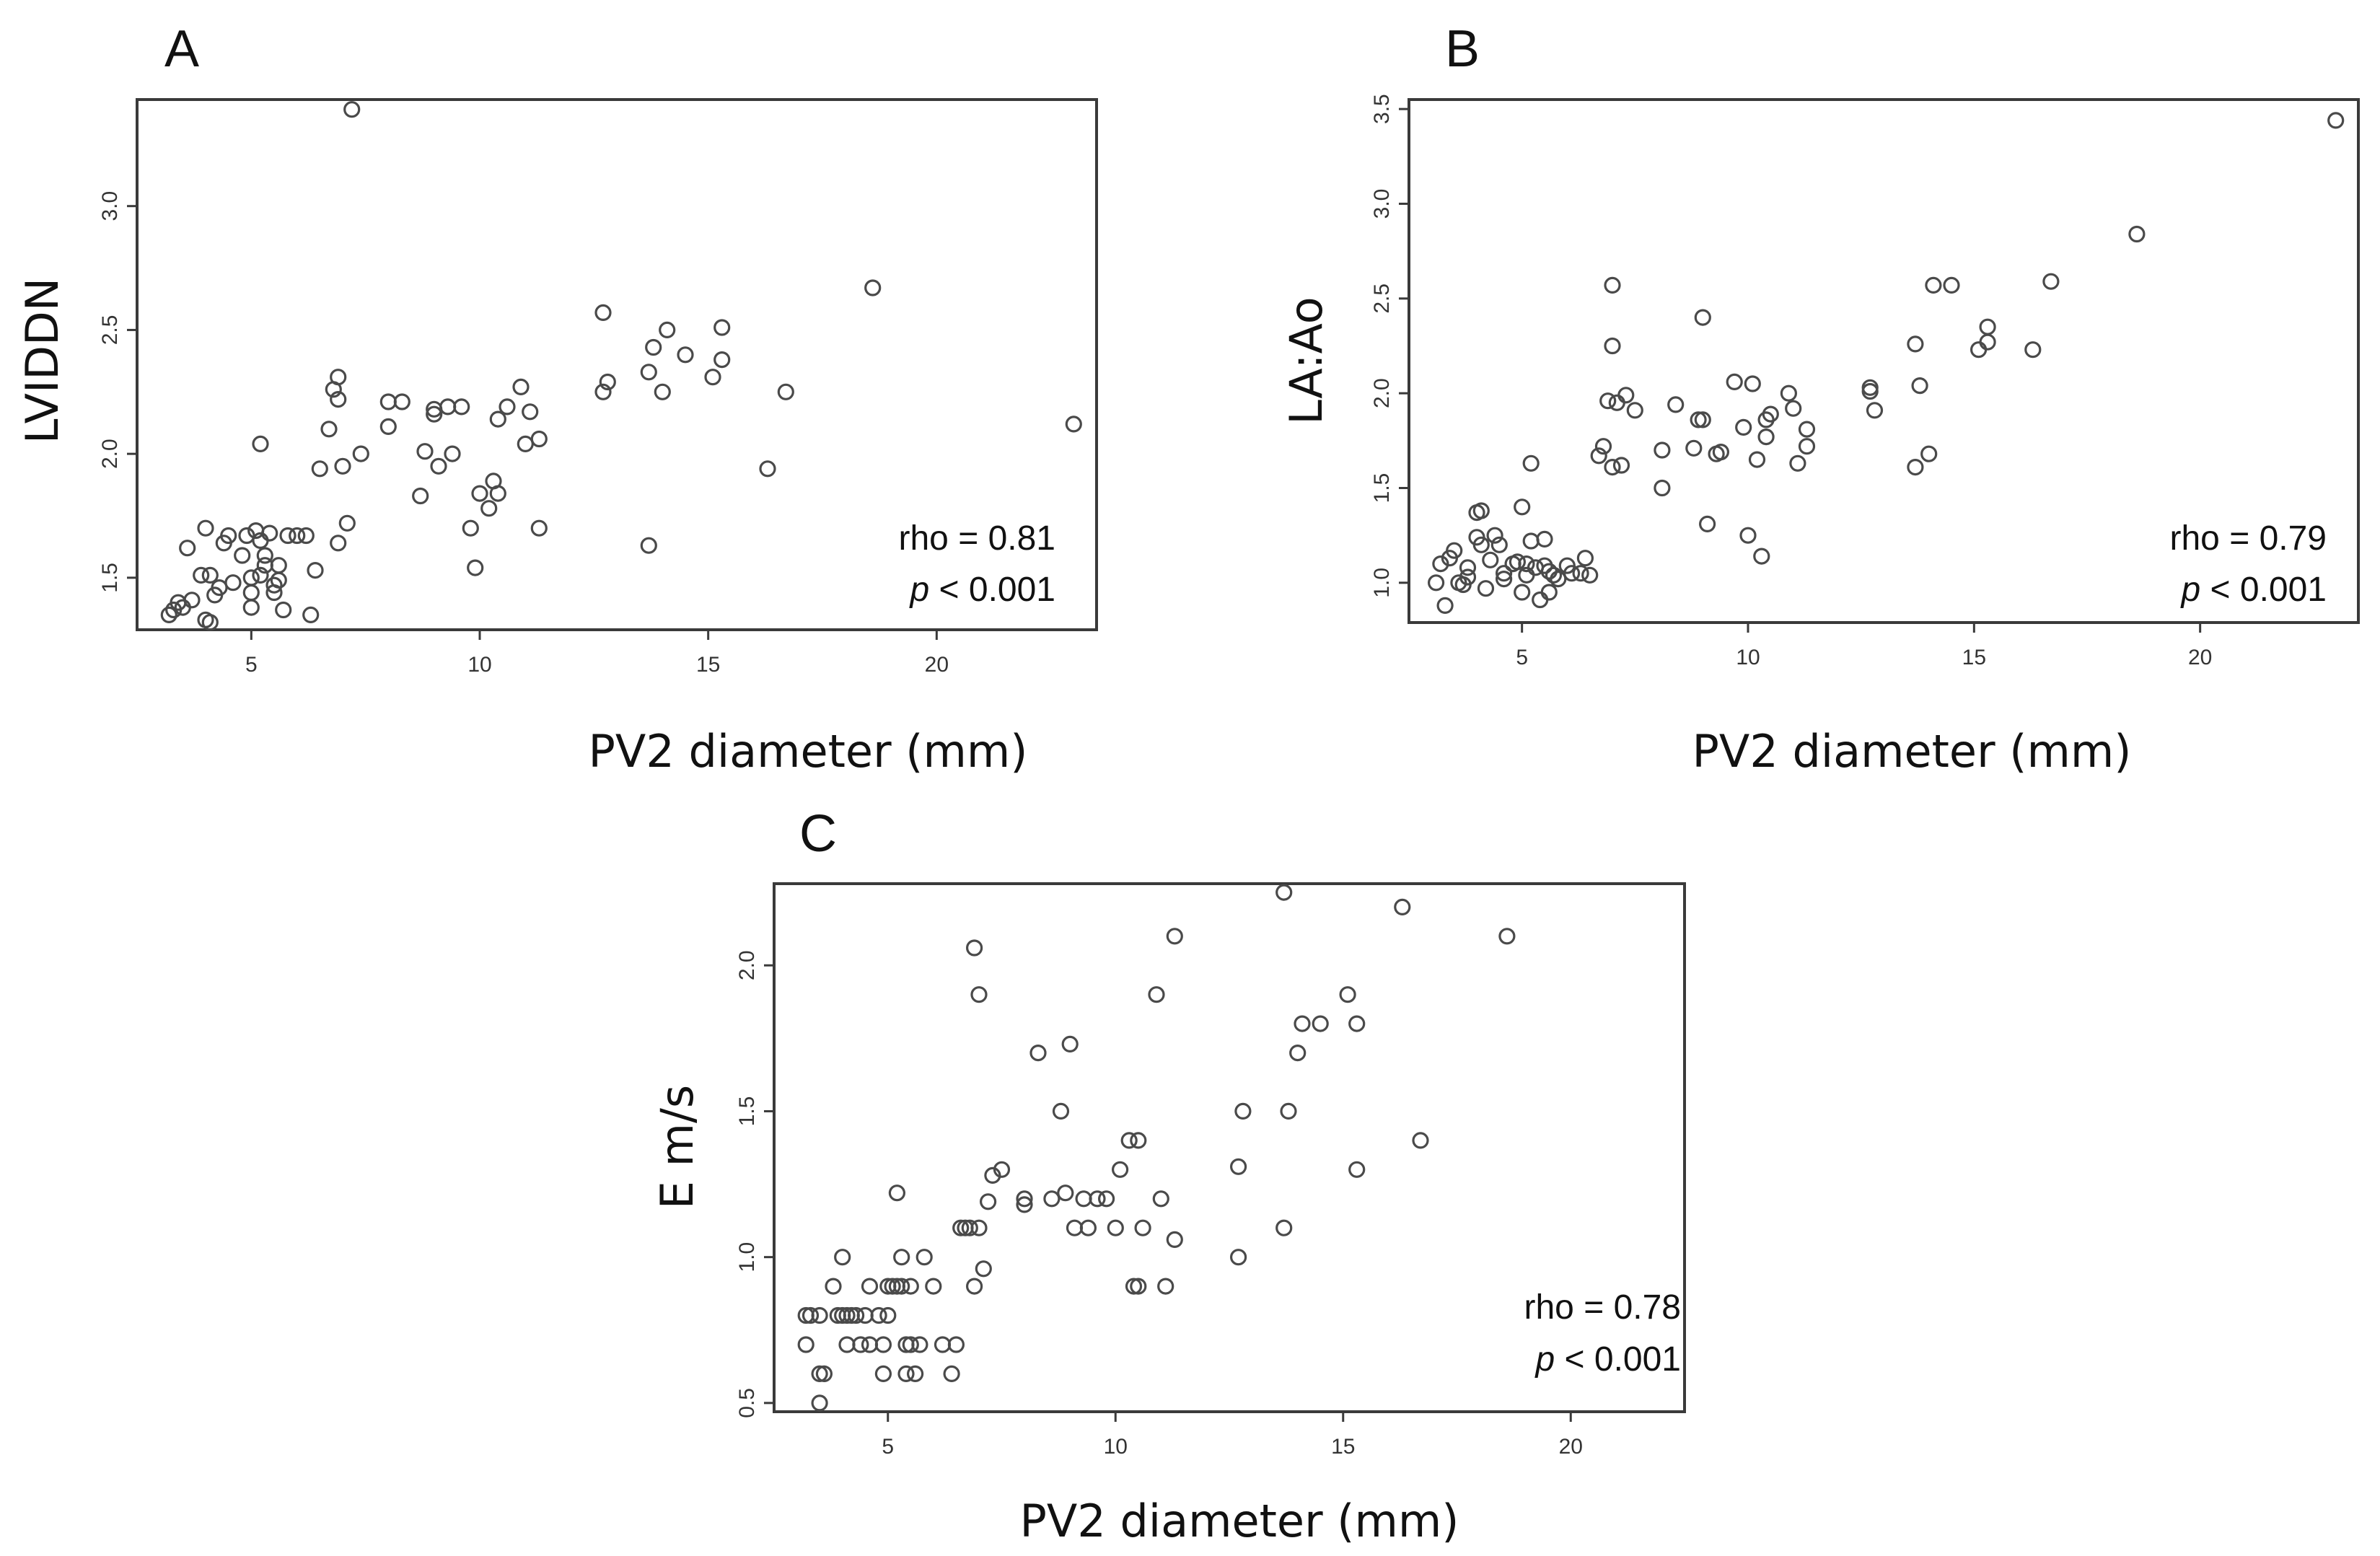 The width and height of the screenshot is (2380, 1556). Describe the element at coordinates (747, 1257) in the screenshot. I see `panel-c-y-tick-label-1: 1.0` at that location.